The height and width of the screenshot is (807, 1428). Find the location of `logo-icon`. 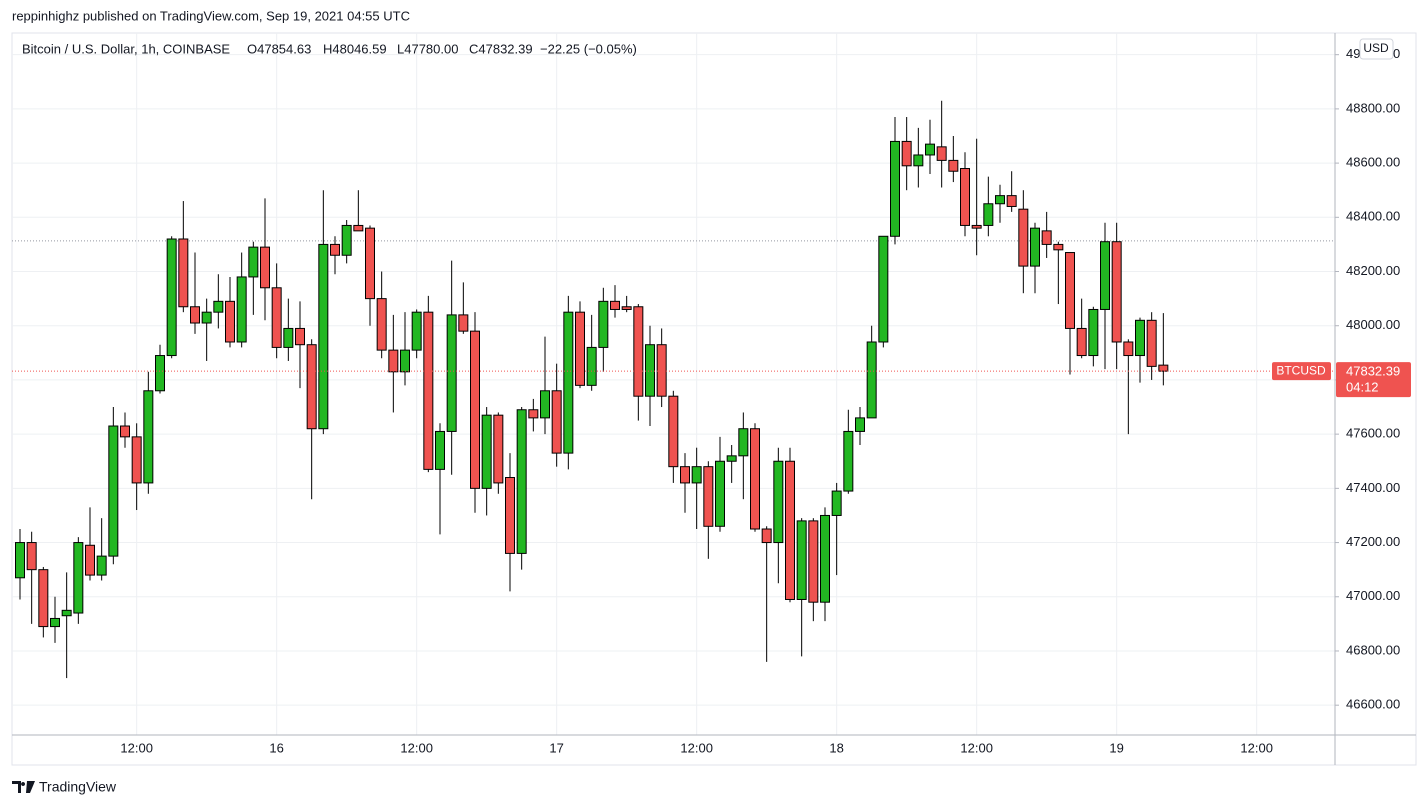

logo-icon is located at coordinates (23, 787).